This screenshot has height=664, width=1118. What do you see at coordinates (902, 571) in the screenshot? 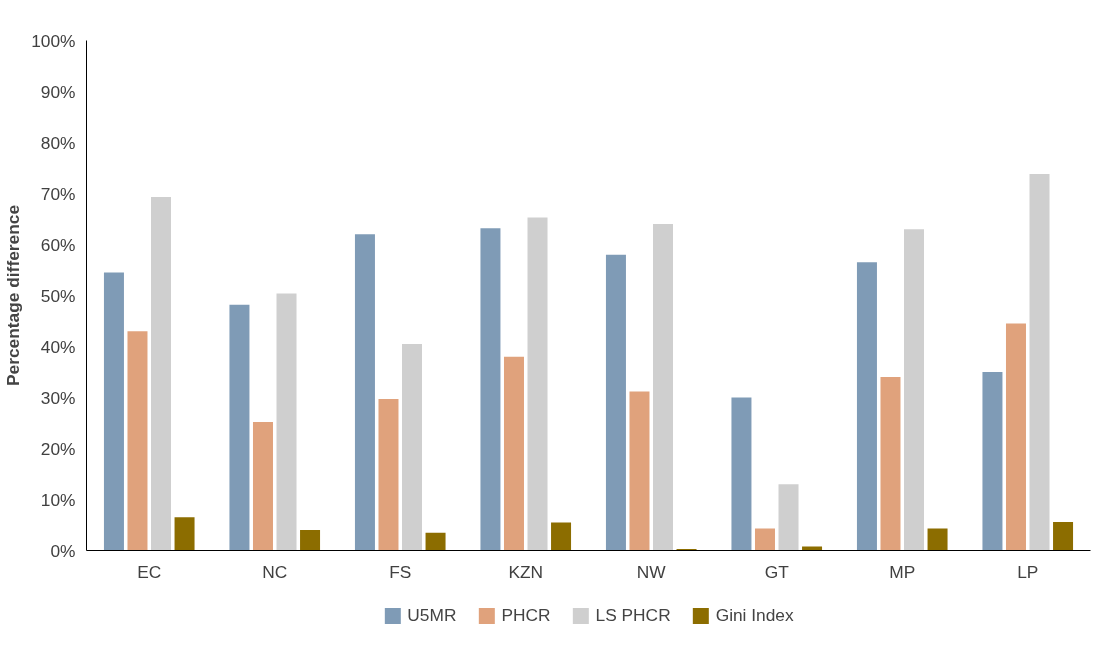
I see `x-tick-label: MP` at bounding box center [902, 571].